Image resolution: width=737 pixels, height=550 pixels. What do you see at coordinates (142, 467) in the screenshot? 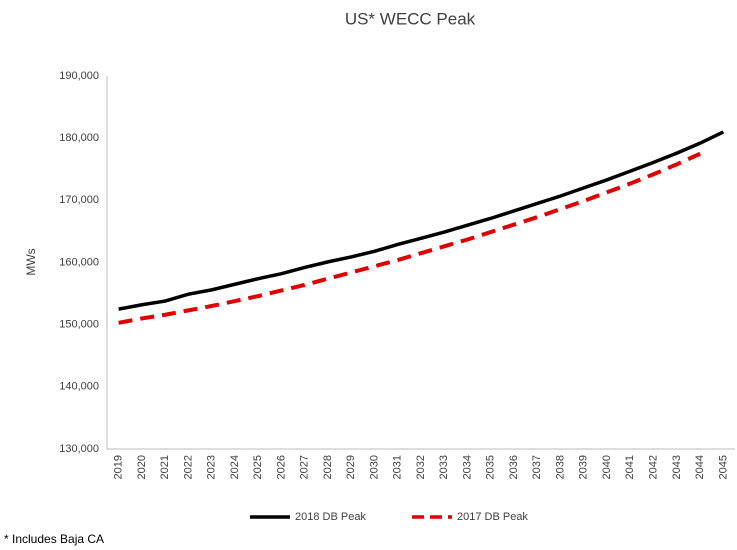
I see `x-tick-label: 2020` at bounding box center [142, 467].